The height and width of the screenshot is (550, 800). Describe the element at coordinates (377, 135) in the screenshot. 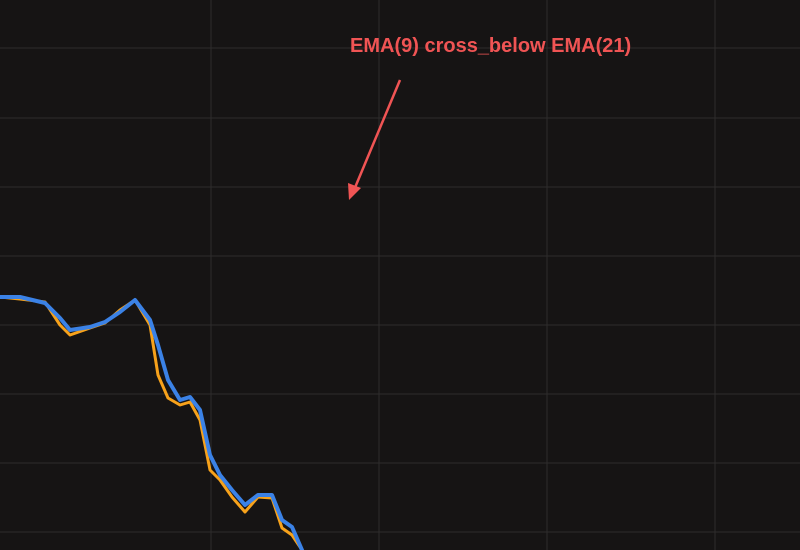

I see `annotation-arrow` at that location.